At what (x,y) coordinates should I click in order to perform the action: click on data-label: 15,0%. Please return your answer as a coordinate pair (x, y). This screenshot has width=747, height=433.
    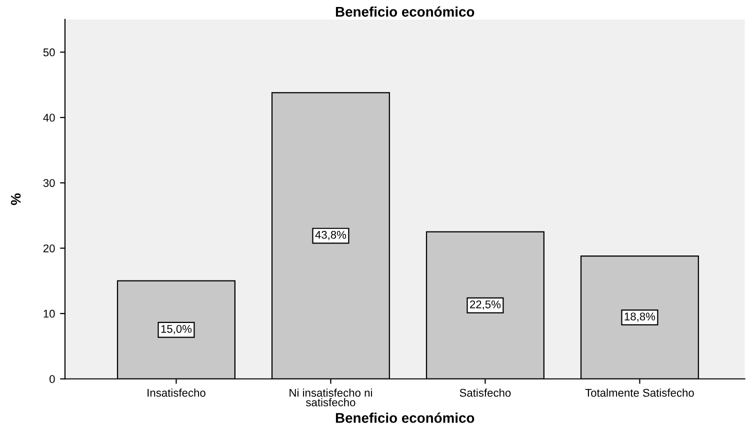
    Looking at the image, I should click on (176, 329).